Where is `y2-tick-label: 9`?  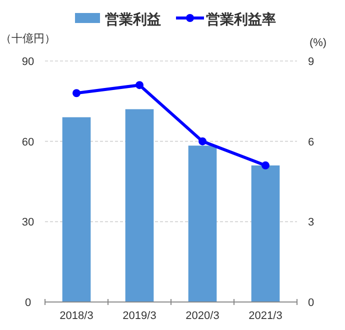 y2-tick-label: 9 is located at coordinates (311, 62).